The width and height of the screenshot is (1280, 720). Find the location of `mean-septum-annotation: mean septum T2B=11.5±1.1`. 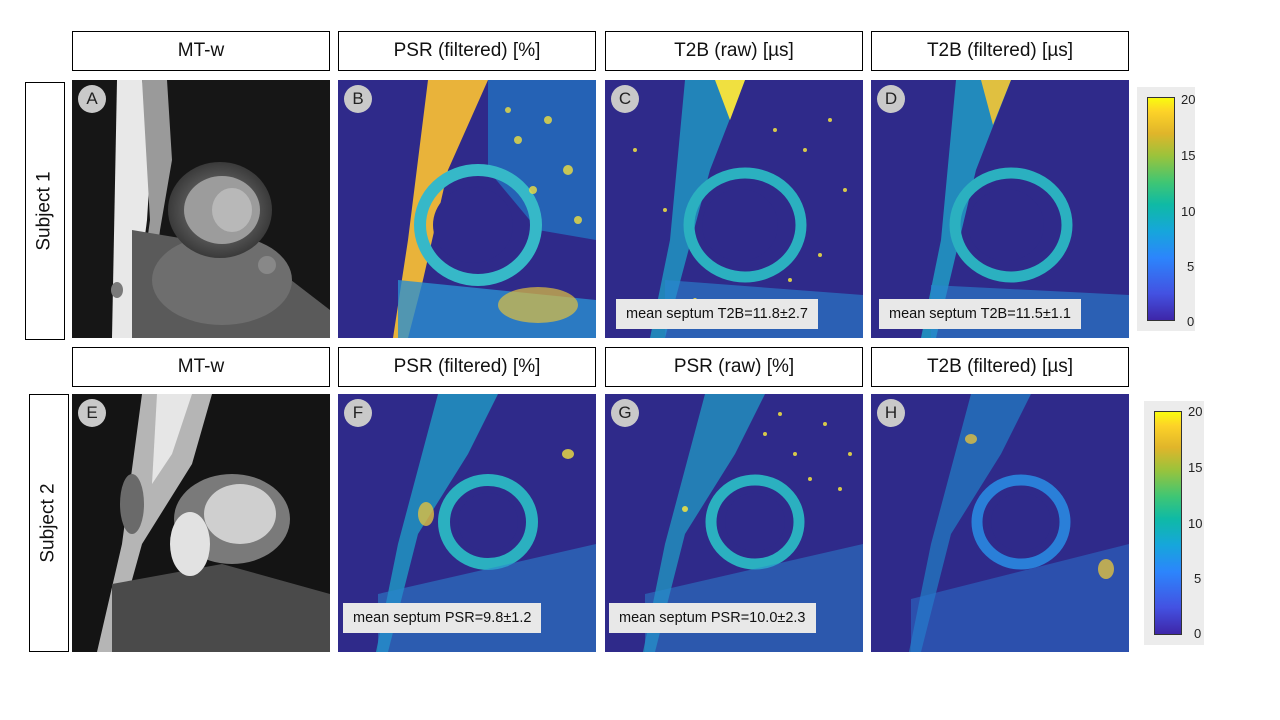

mean-septum-annotation: mean septum T2B=11.5±1.1 is located at coordinates (980, 314).